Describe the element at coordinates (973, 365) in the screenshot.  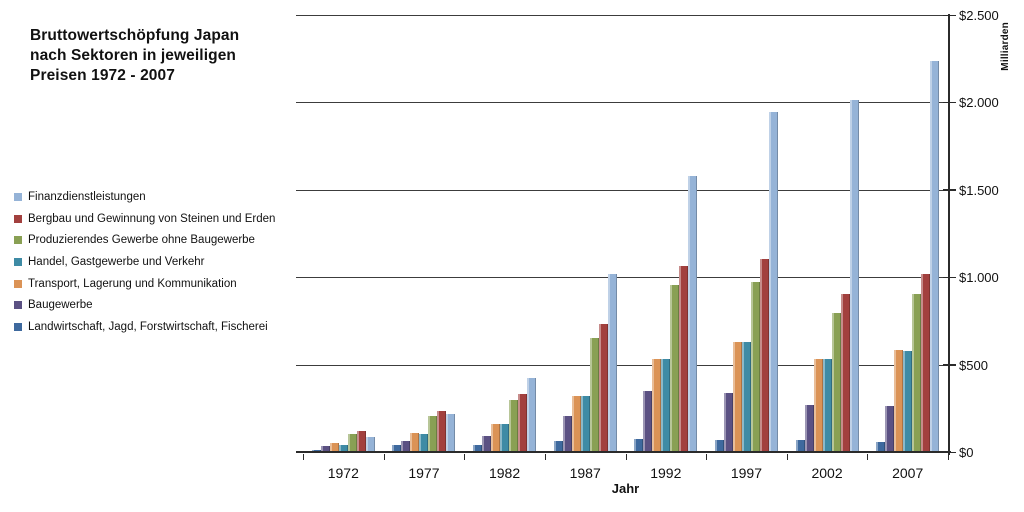
I see `y-tick-label-500: $500` at that location.